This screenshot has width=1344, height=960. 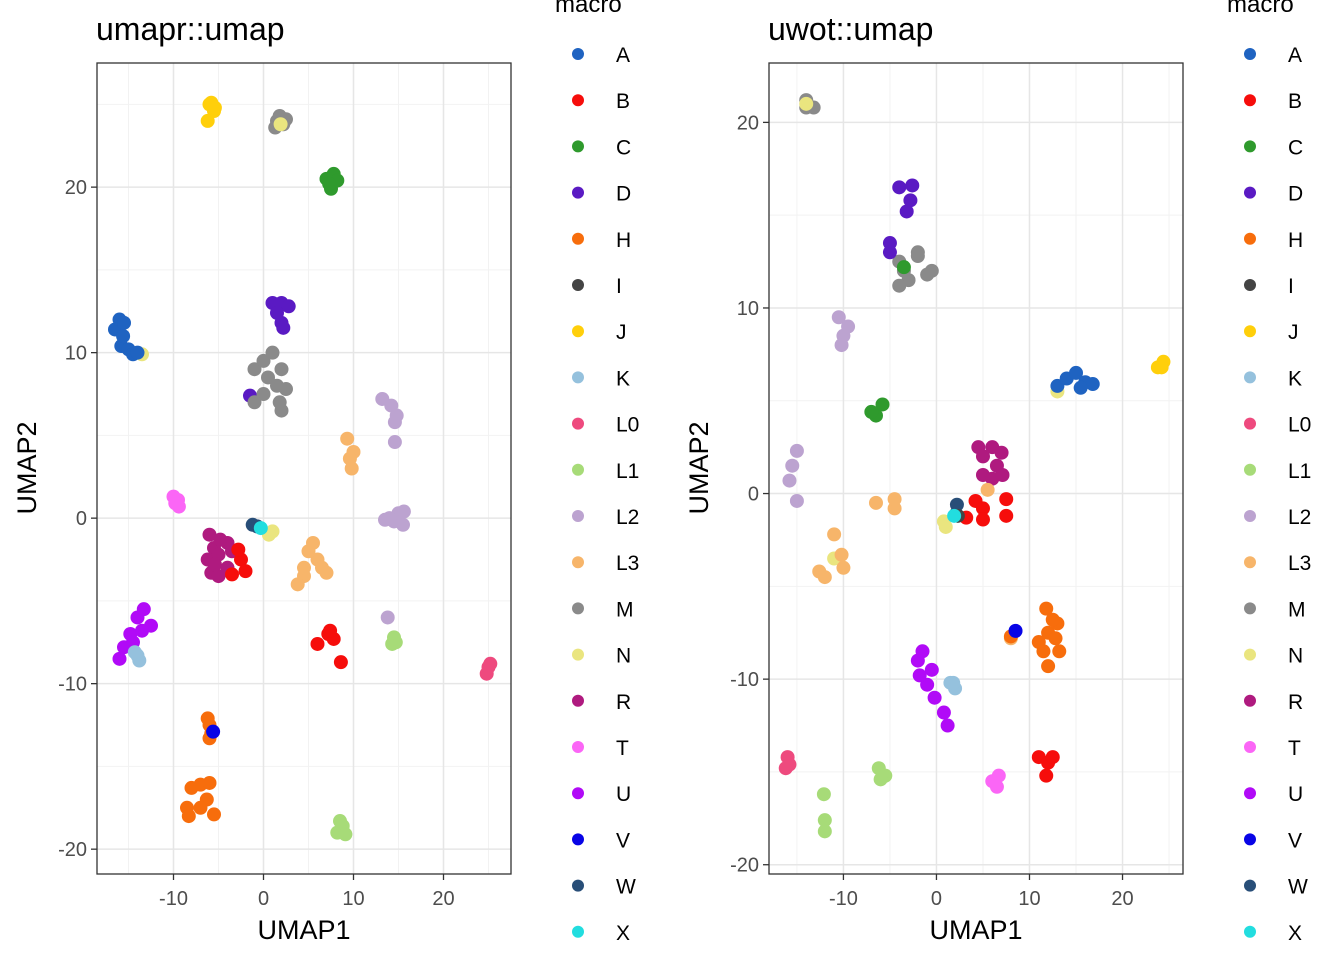 I want to click on legend-key-k, so click(x=578, y=377).